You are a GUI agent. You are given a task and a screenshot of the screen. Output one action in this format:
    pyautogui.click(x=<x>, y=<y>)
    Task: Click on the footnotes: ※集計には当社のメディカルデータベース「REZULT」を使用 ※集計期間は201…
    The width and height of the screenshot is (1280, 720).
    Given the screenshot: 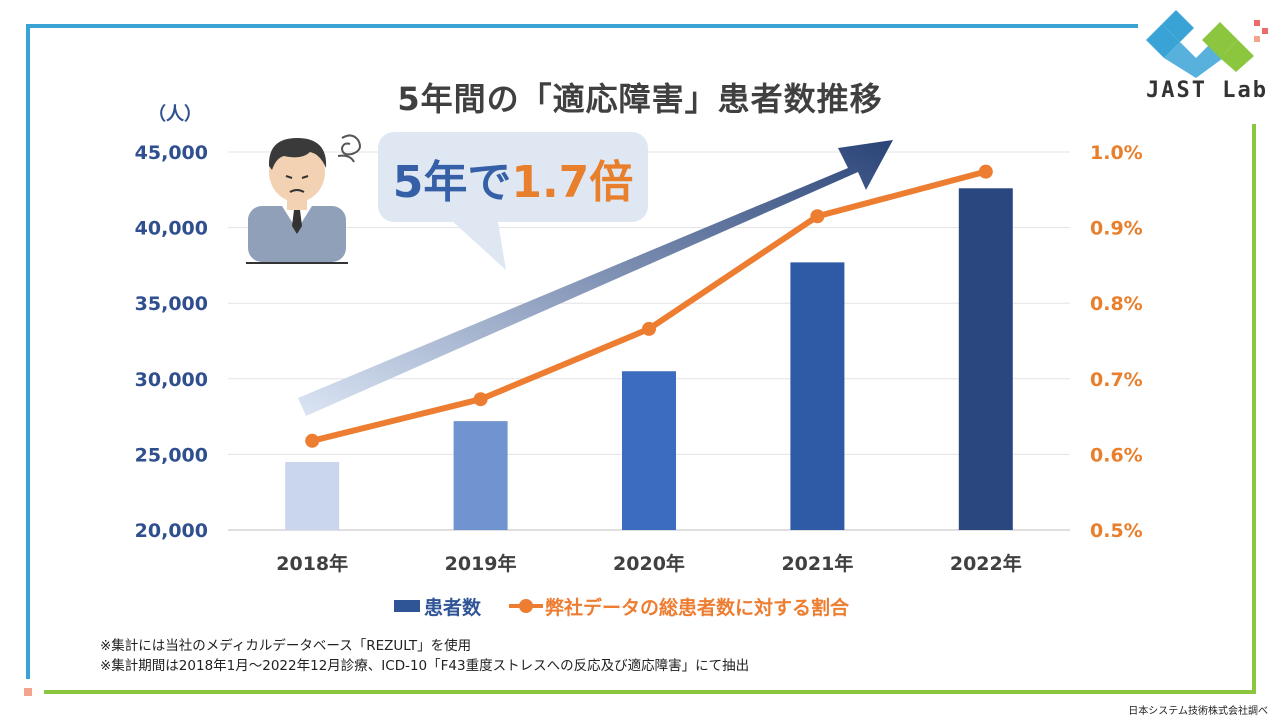 What is the action you would take?
    pyautogui.click(x=424, y=656)
    